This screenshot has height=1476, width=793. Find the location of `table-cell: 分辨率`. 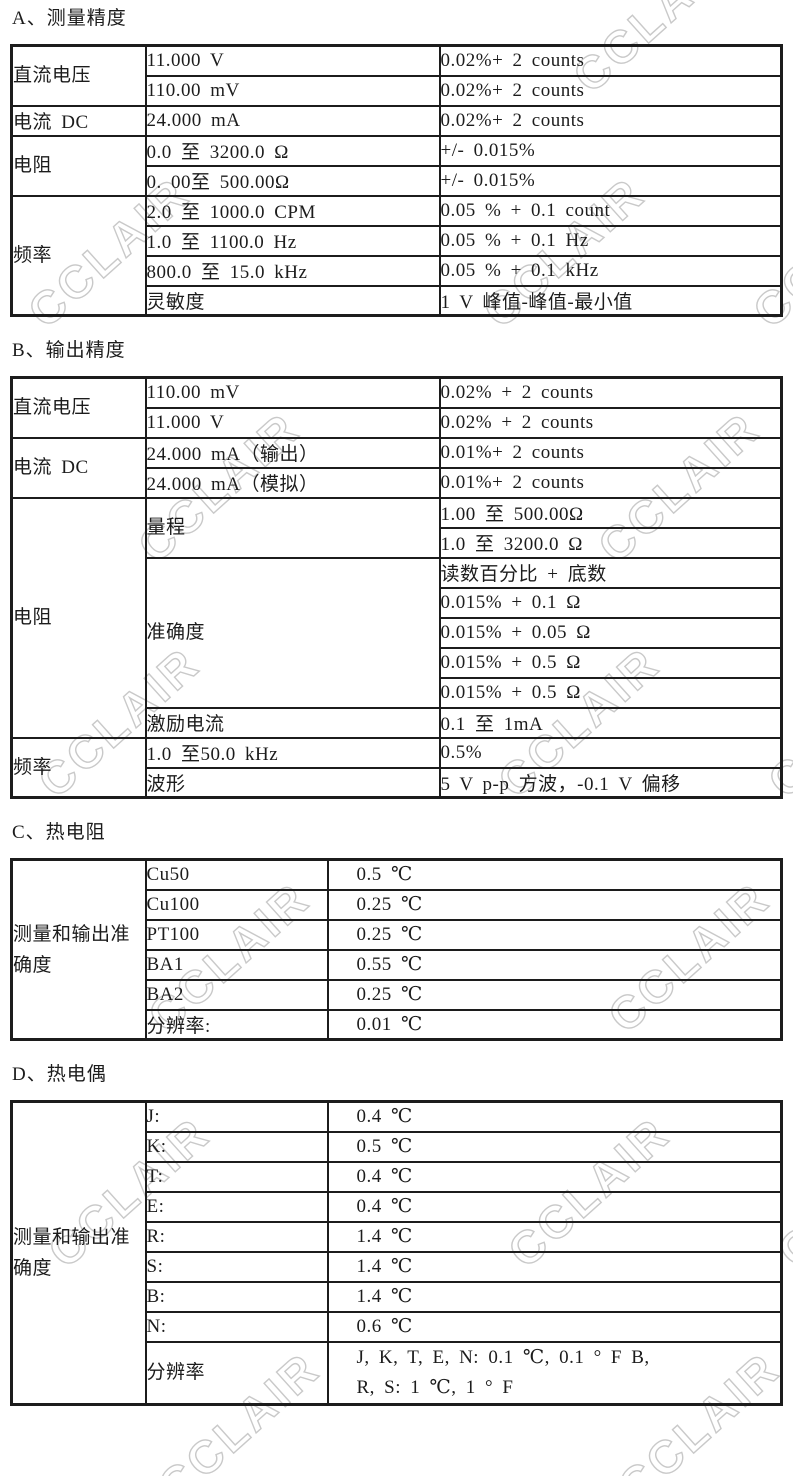

table-cell: 分辨率 is located at coordinates (236, 1372).